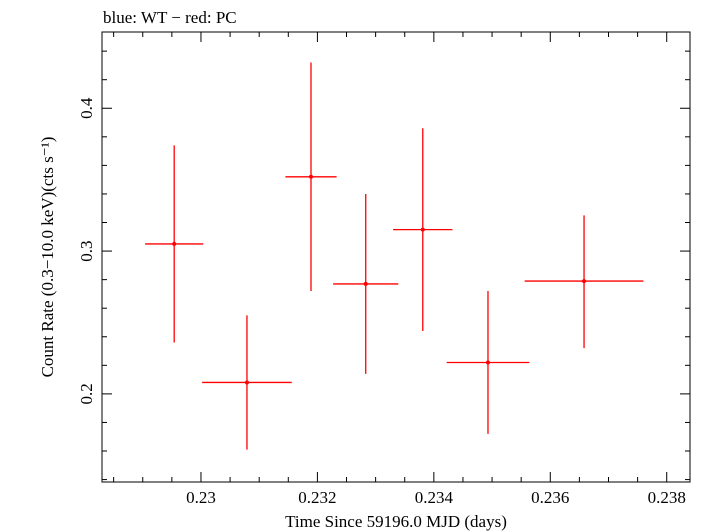 This screenshot has width=725, height=532. I want to click on y-axis-label: Count Rate (0.3−10.0 keV)(cts s⁻¹), so click(47, 257).